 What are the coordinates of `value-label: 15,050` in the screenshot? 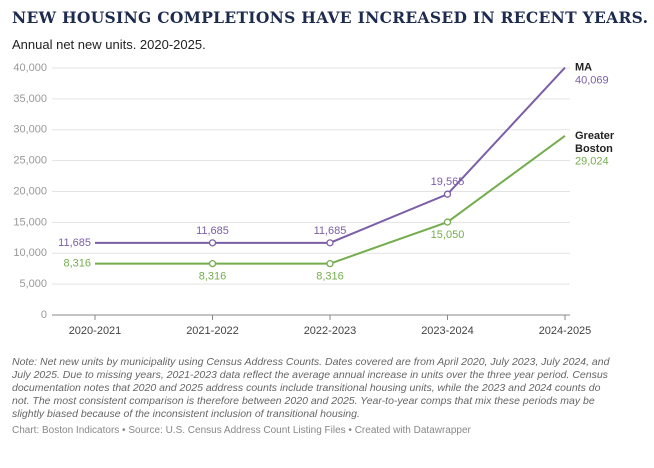 It's located at (448, 235).